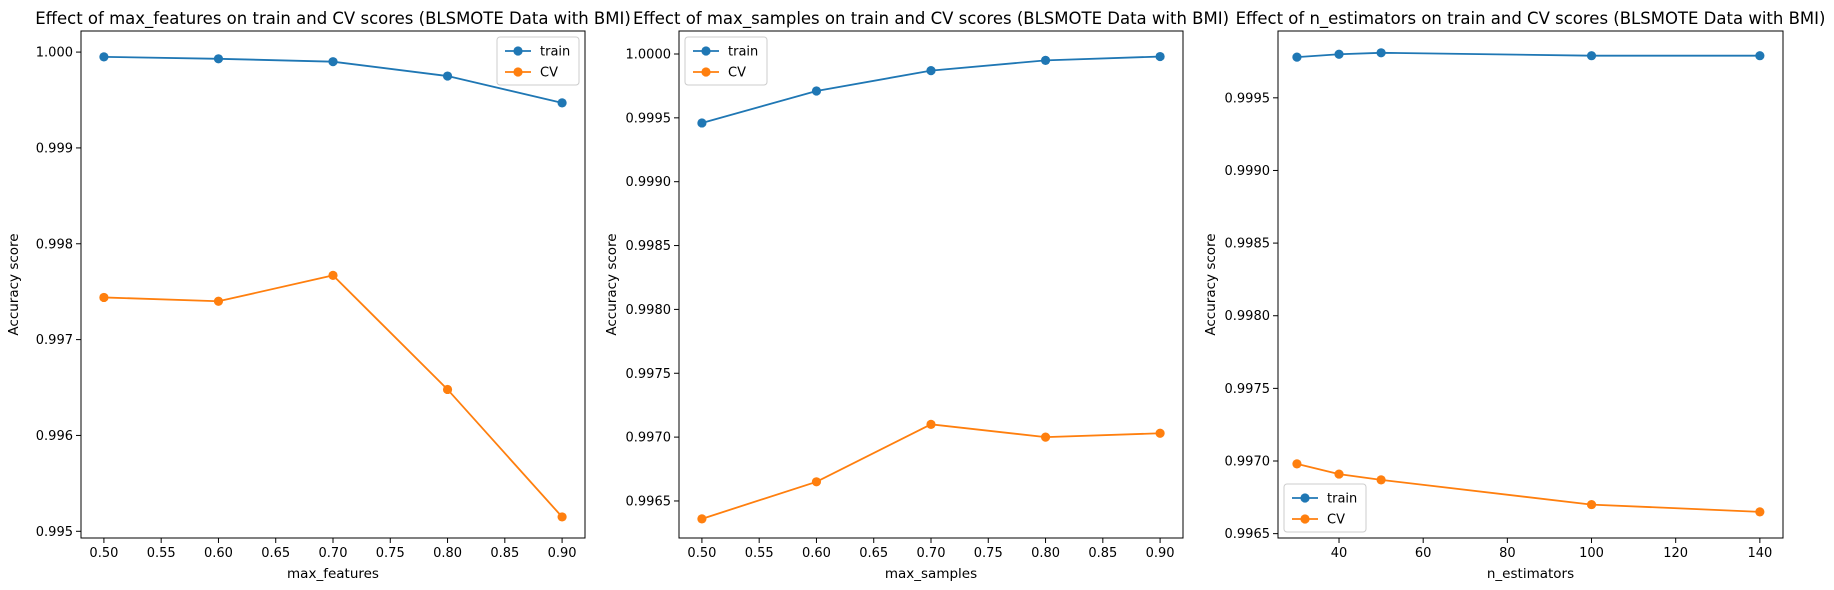 This screenshot has height=590, width=1834. Describe the element at coordinates (54, 436) in the screenshot. I see `y-tick-label: 0.996` at that location.